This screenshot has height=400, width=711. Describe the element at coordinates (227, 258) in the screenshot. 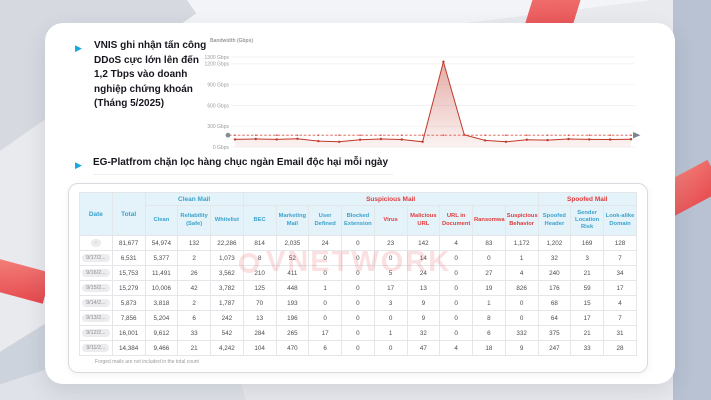

I see `value-cell: 1,073` at that location.